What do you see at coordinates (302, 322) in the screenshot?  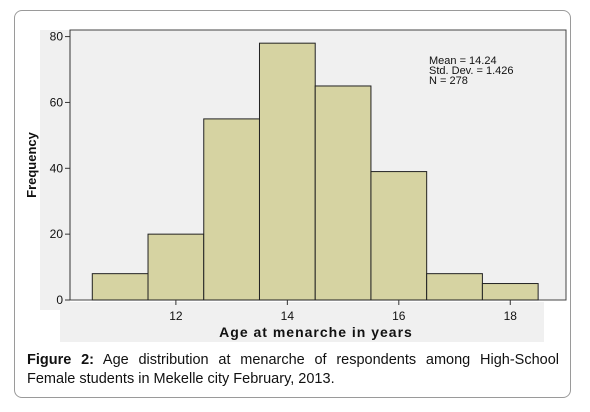 I see `x-axis-band` at bounding box center [302, 322].